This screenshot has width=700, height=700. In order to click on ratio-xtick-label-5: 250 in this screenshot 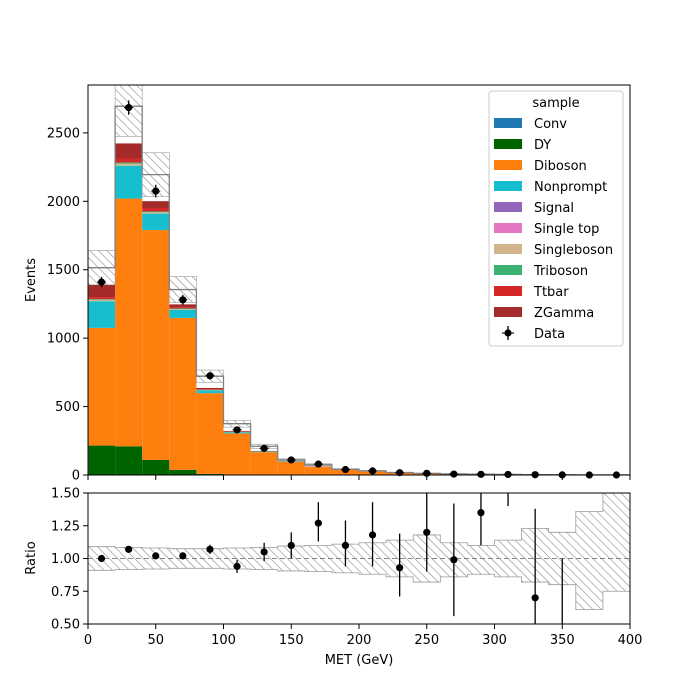, I will do `click(426, 640)`.